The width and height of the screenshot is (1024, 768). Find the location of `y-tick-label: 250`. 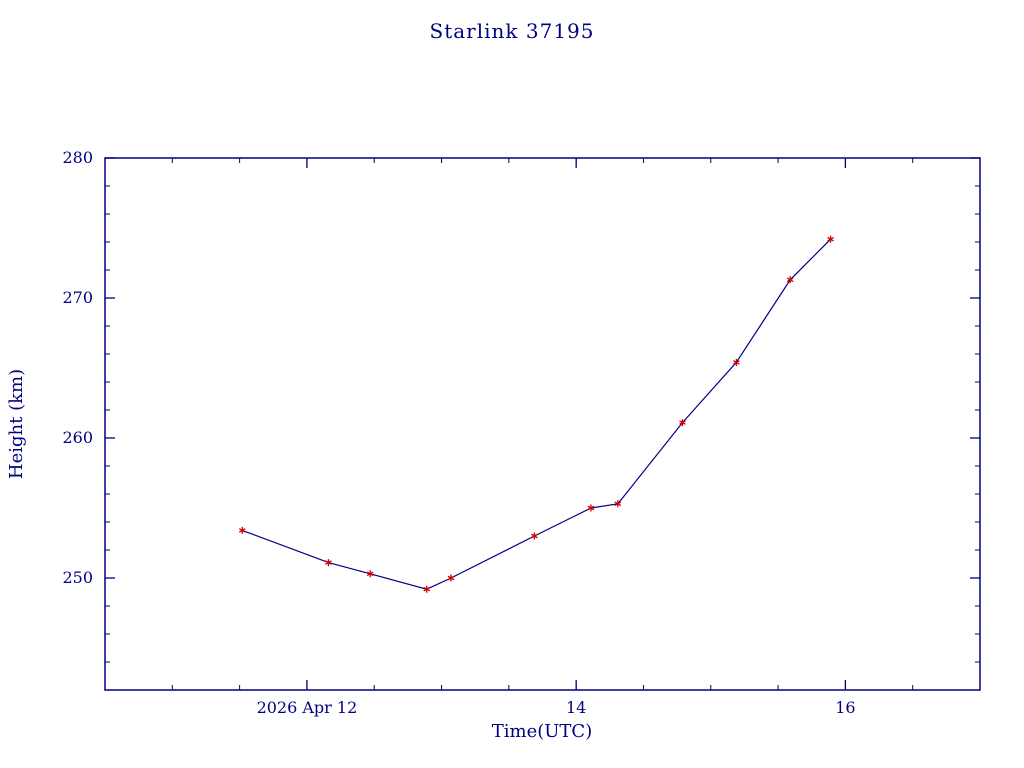

y-tick-label: 250 is located at coordinates (77, 577).